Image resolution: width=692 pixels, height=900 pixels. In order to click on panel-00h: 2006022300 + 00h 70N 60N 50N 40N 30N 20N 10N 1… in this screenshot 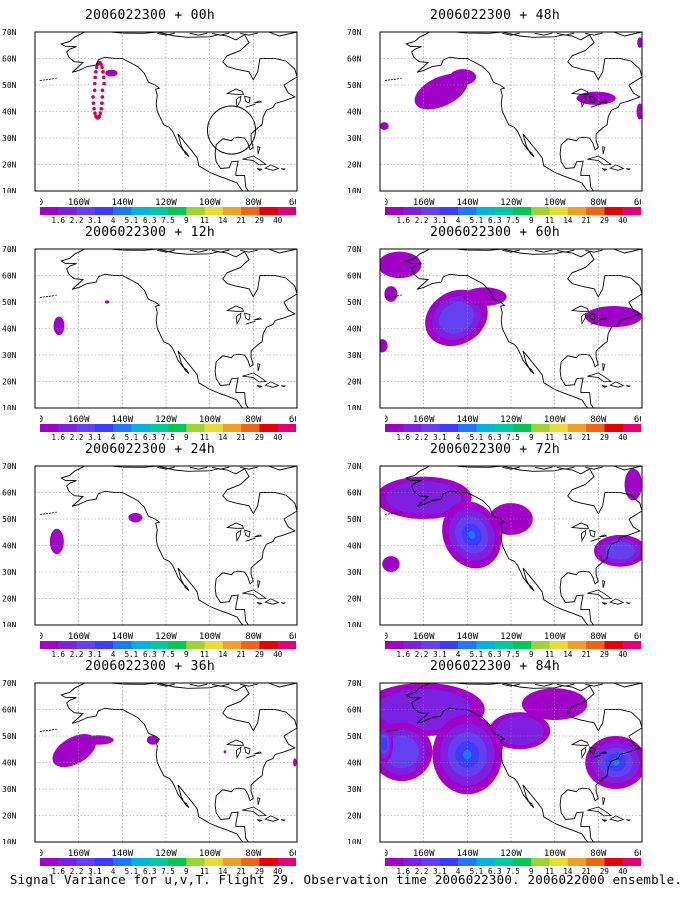, I will do `click(153, 116)`.